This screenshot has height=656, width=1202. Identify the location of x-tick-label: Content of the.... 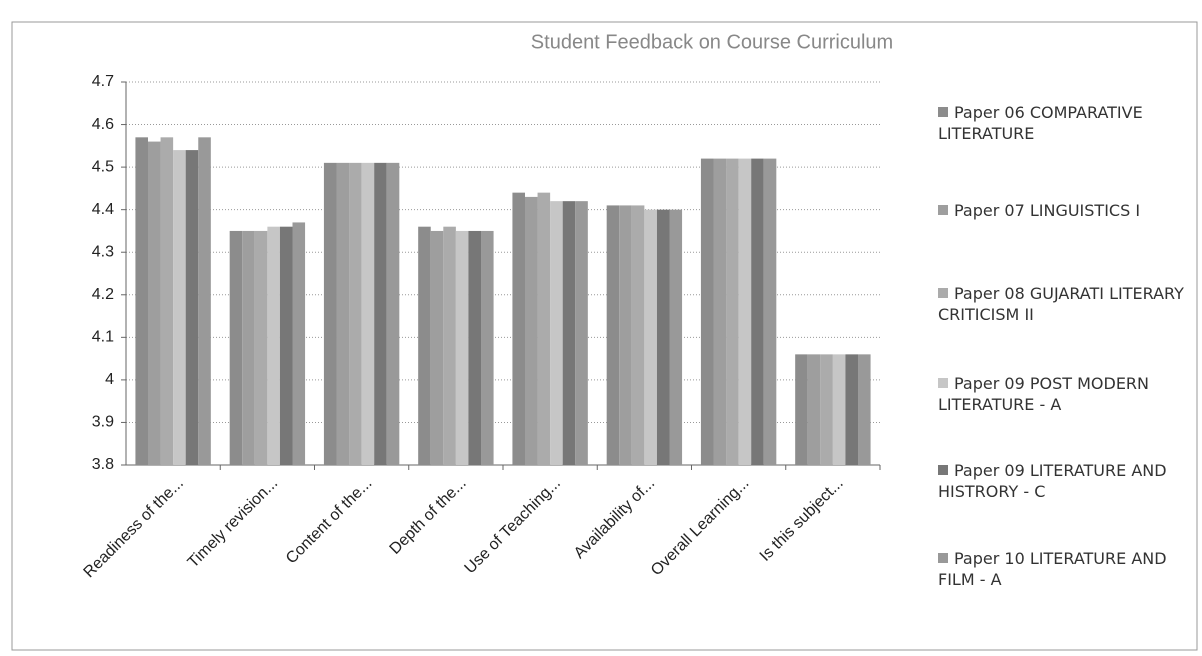
(329, 521).